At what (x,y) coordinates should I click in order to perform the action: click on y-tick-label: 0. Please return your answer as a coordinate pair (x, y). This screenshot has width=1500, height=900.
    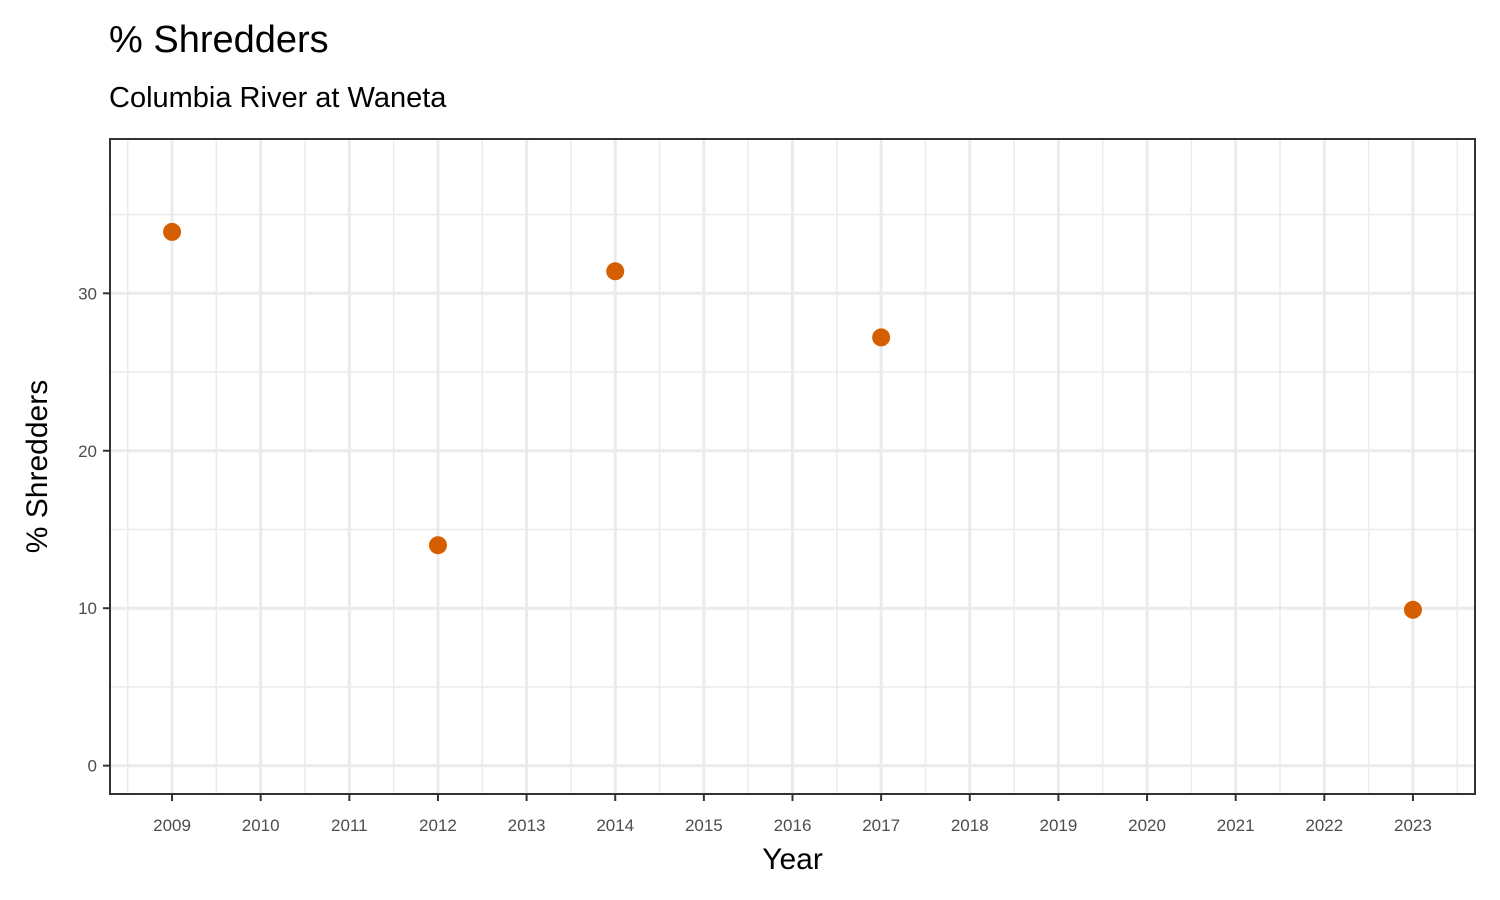
    Looking at the image, I should click on (92, 766).